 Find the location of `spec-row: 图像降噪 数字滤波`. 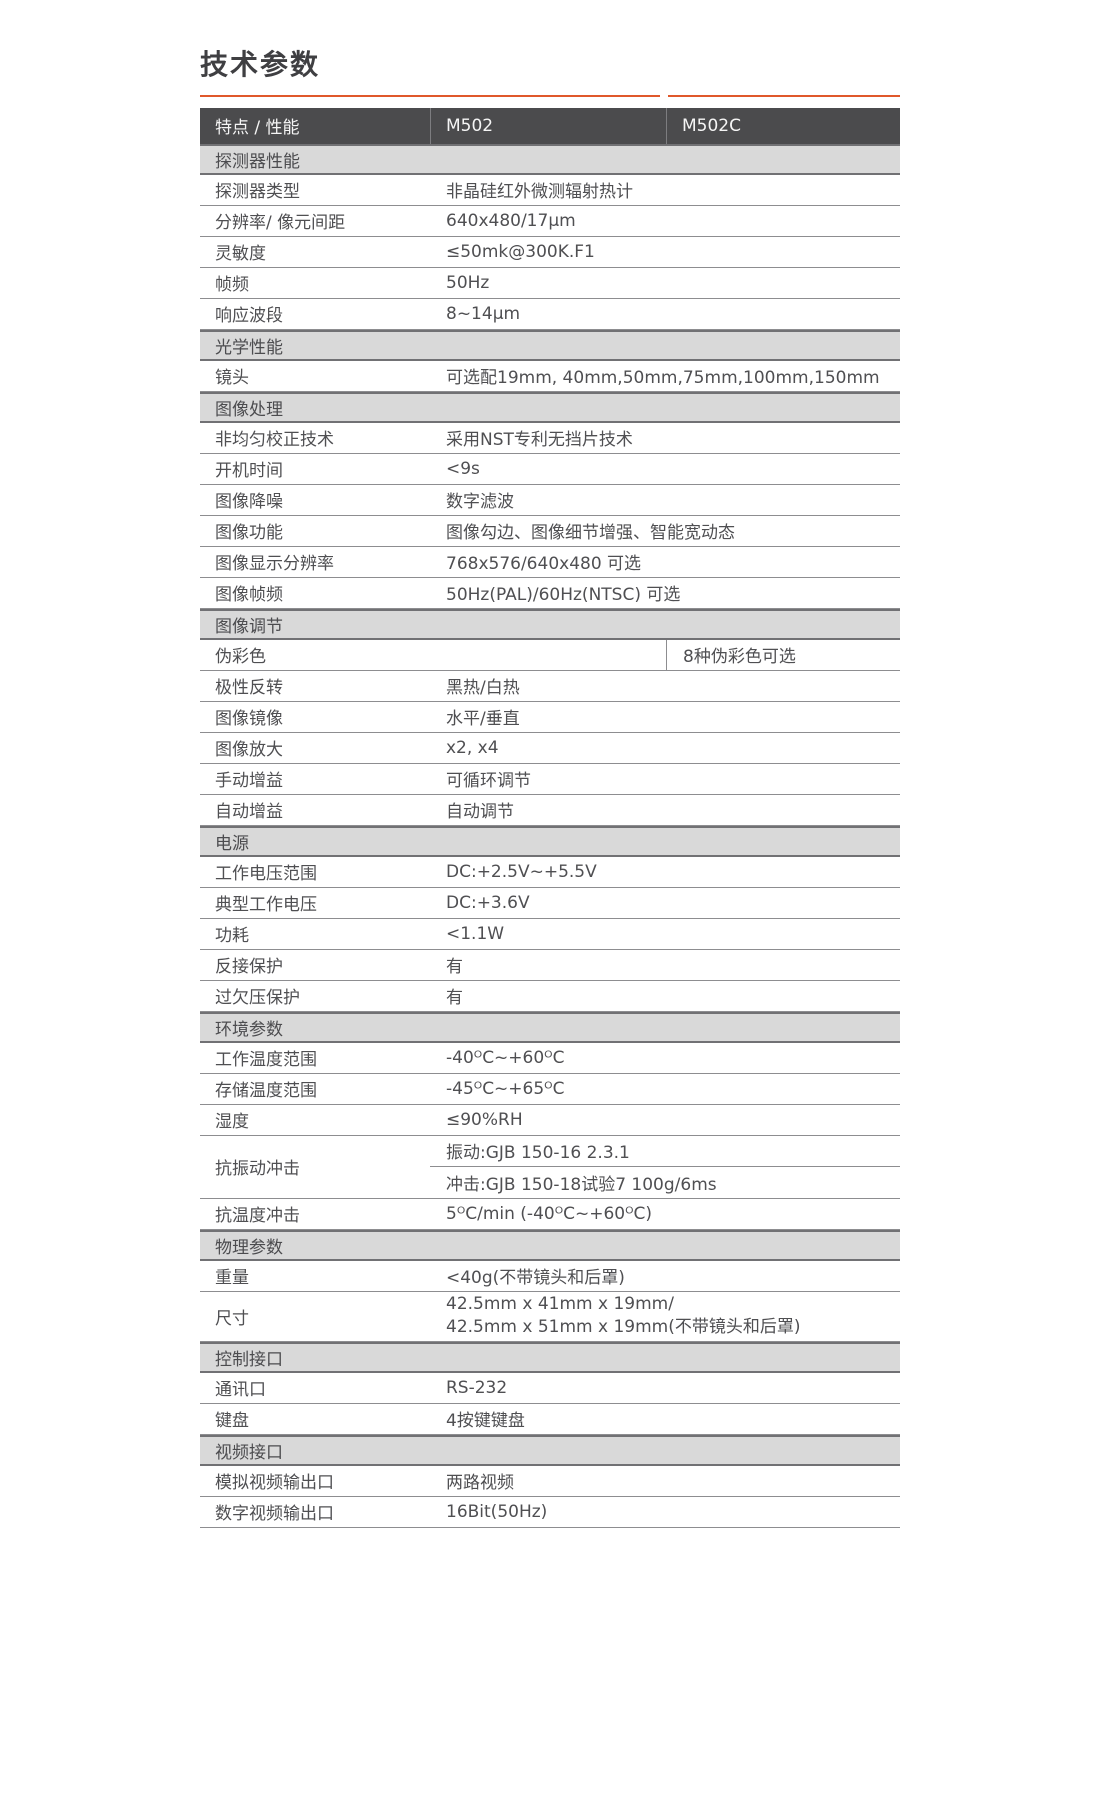

spec-row: 图像降噪 数字滤波 is located at coordinates (550, 500).